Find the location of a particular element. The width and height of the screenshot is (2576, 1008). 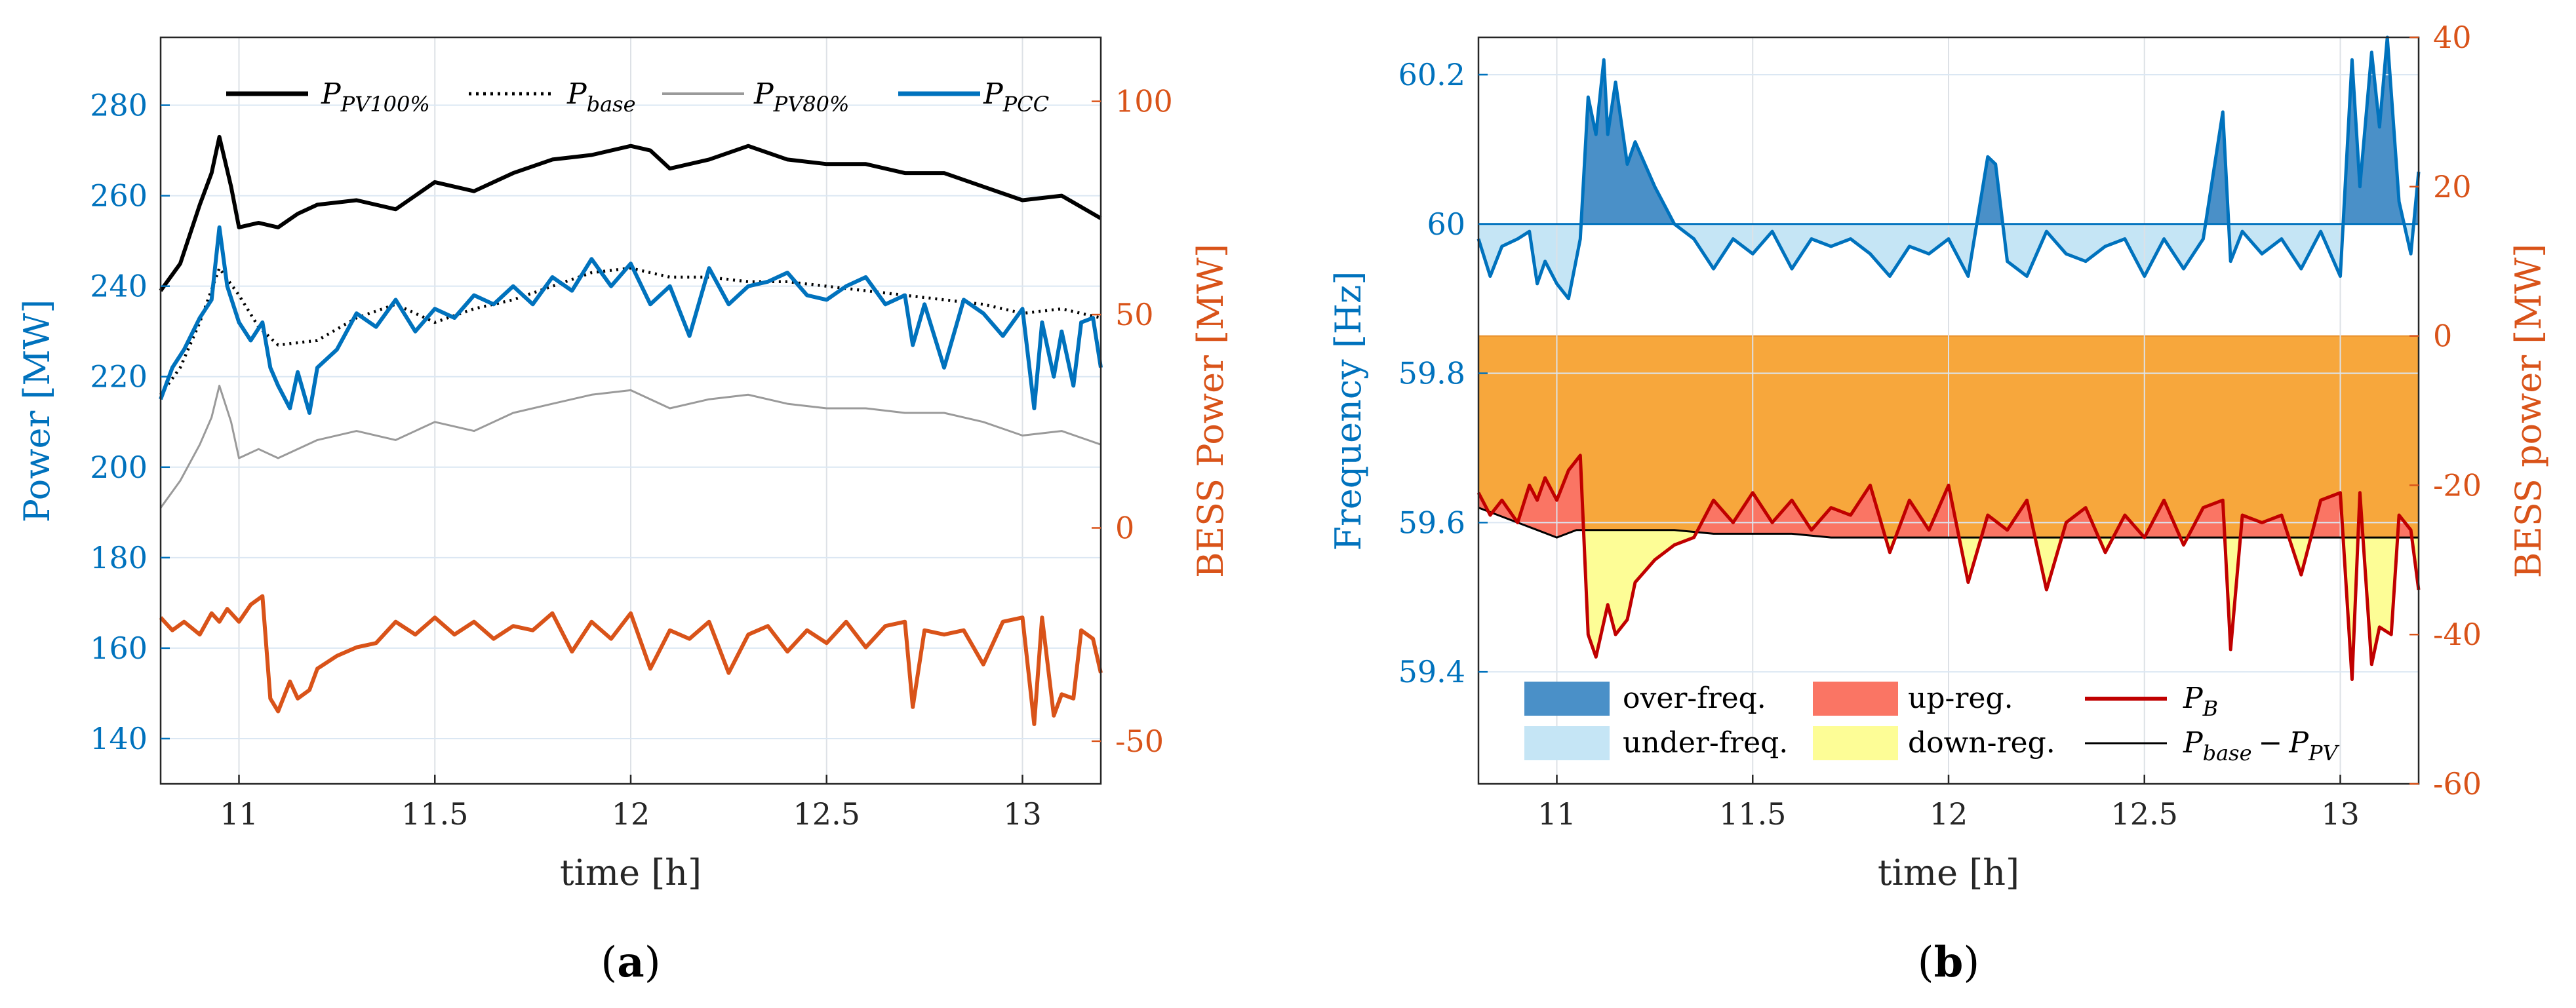

panel-b-ytick-label-right: 0 is located at coordinates (2442, 336).